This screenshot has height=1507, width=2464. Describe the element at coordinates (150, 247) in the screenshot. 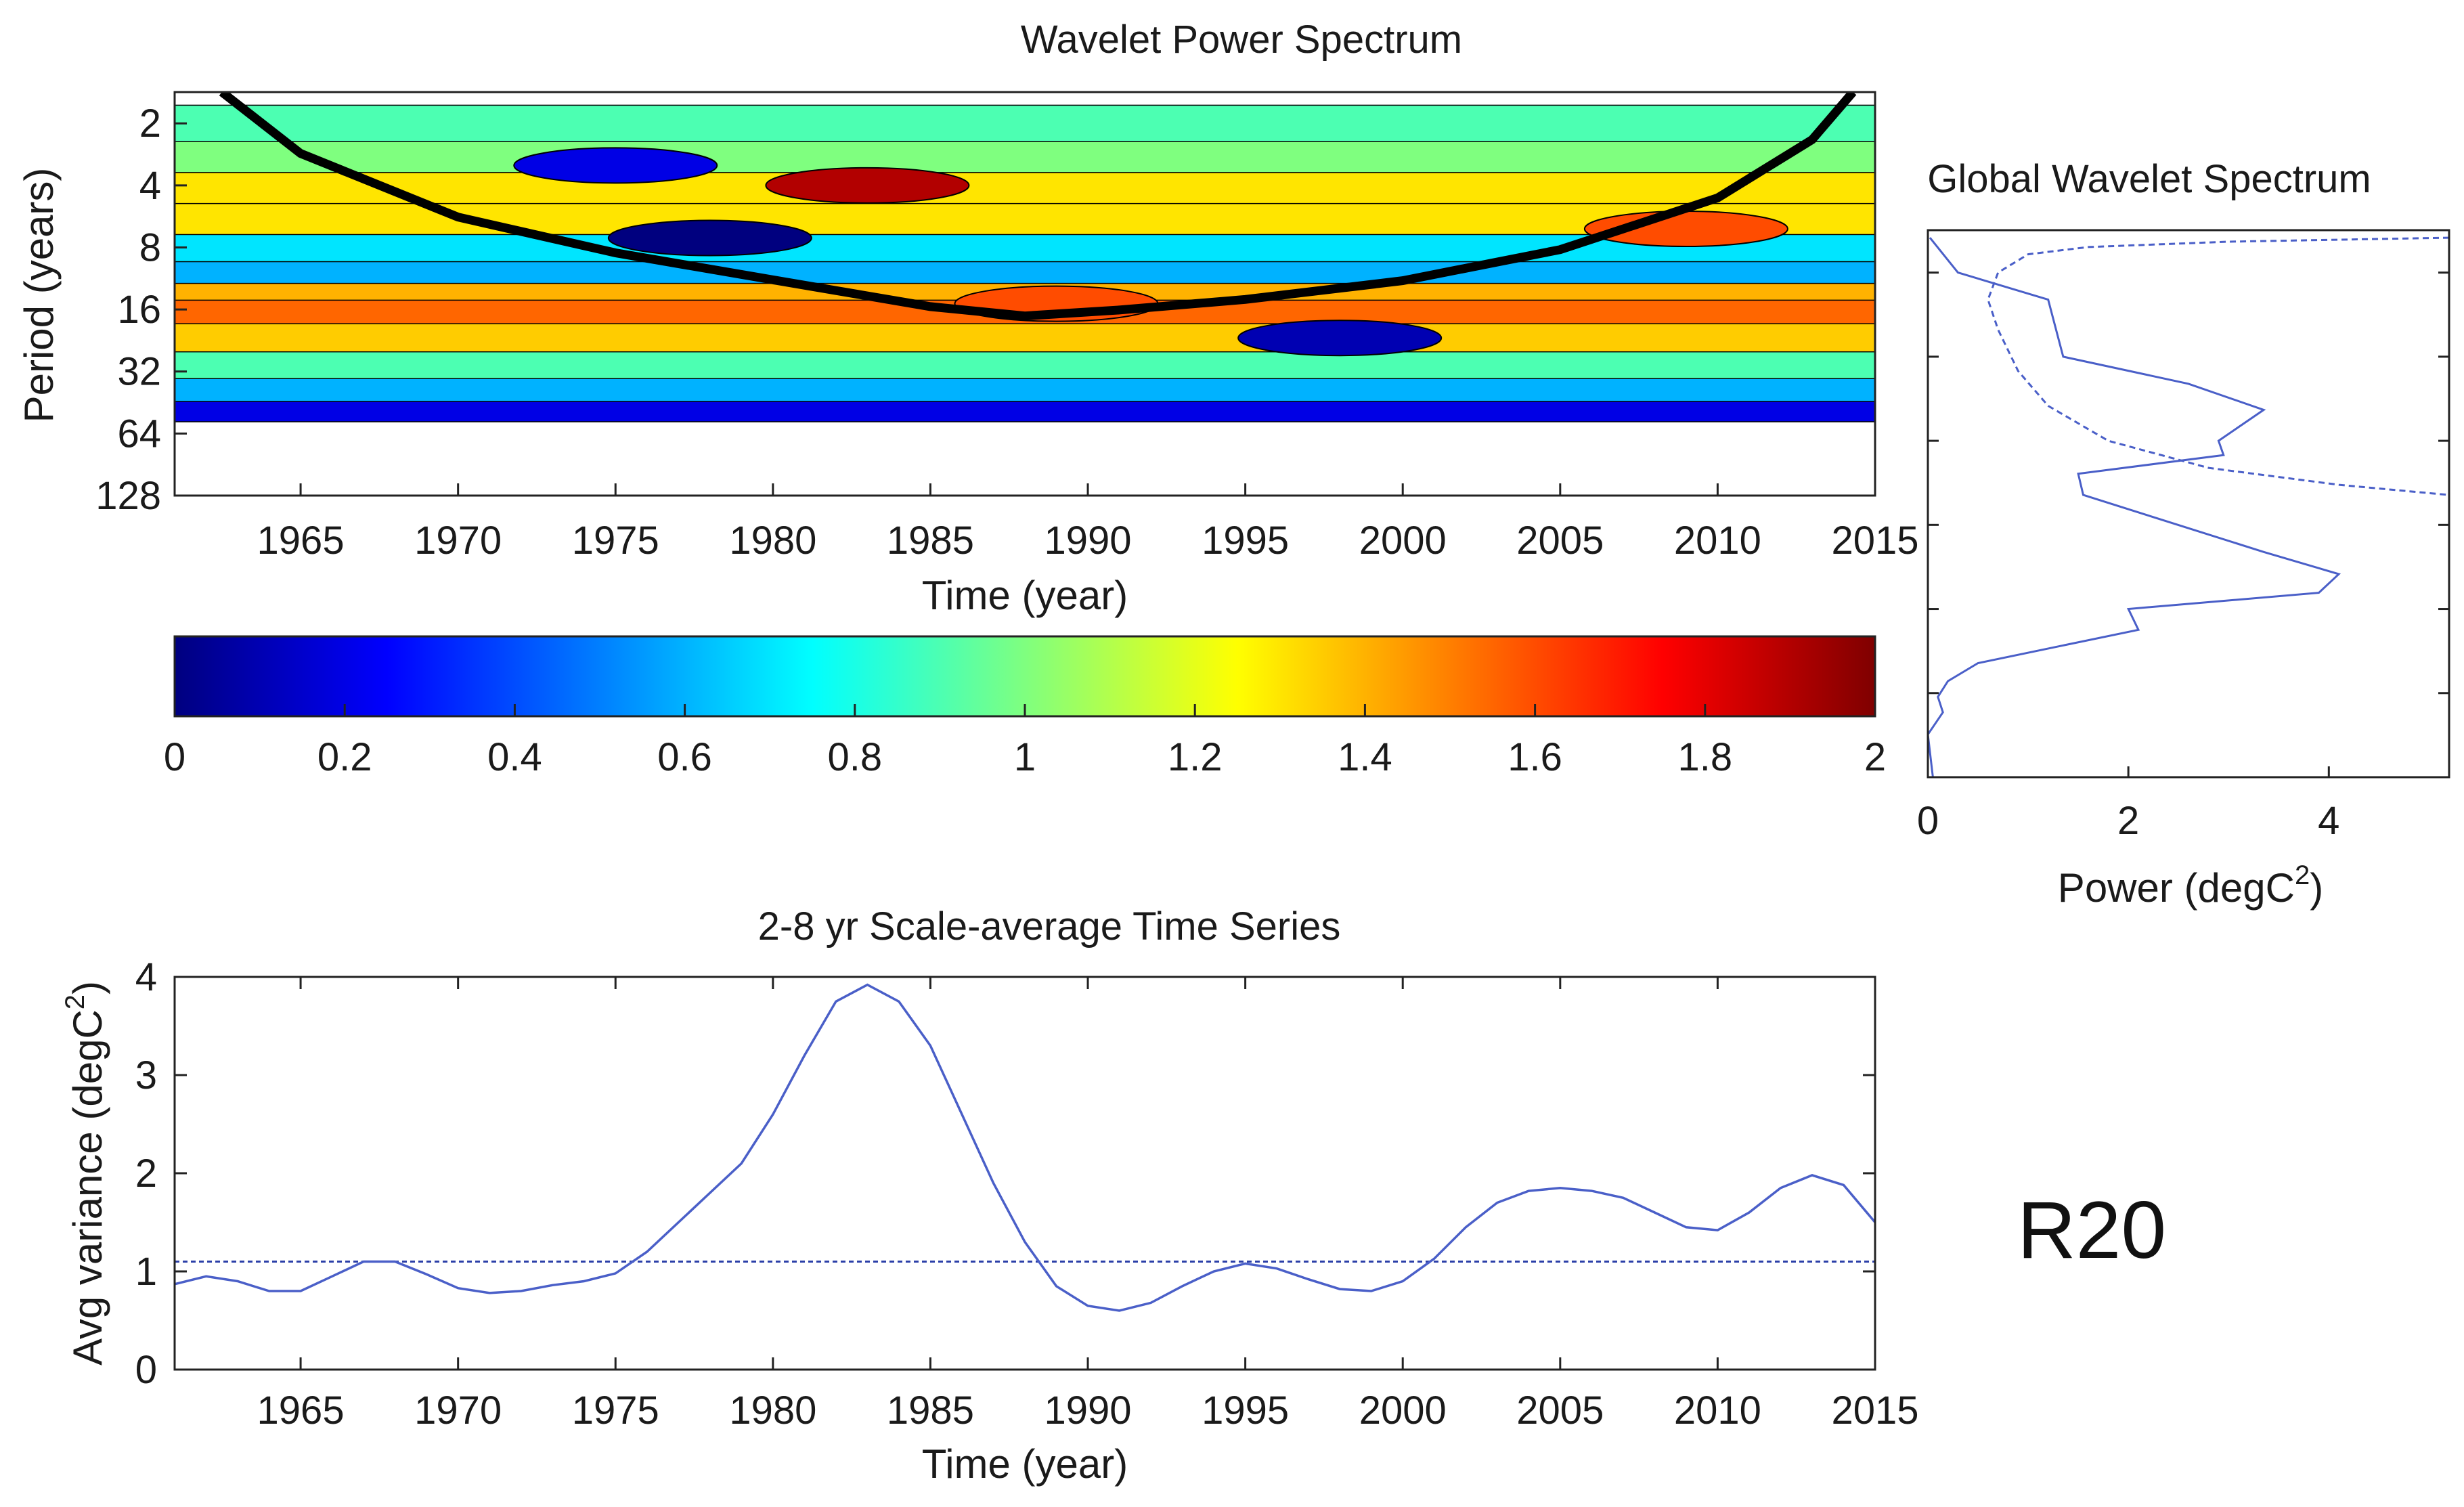

I see `wavelet-y-tick-label: 8` at that location.